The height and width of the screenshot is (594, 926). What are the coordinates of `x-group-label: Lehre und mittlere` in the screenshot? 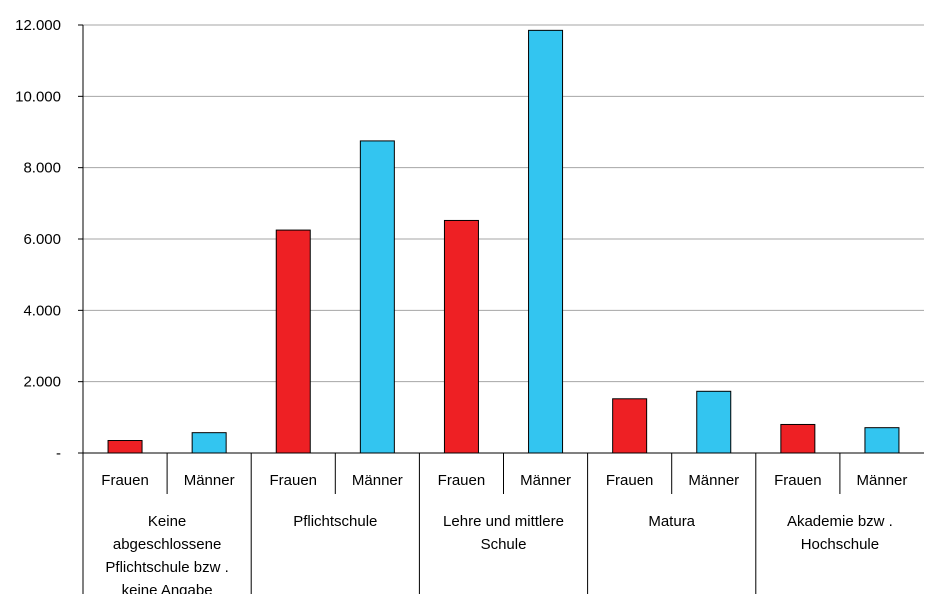 It's located at (503, 521).